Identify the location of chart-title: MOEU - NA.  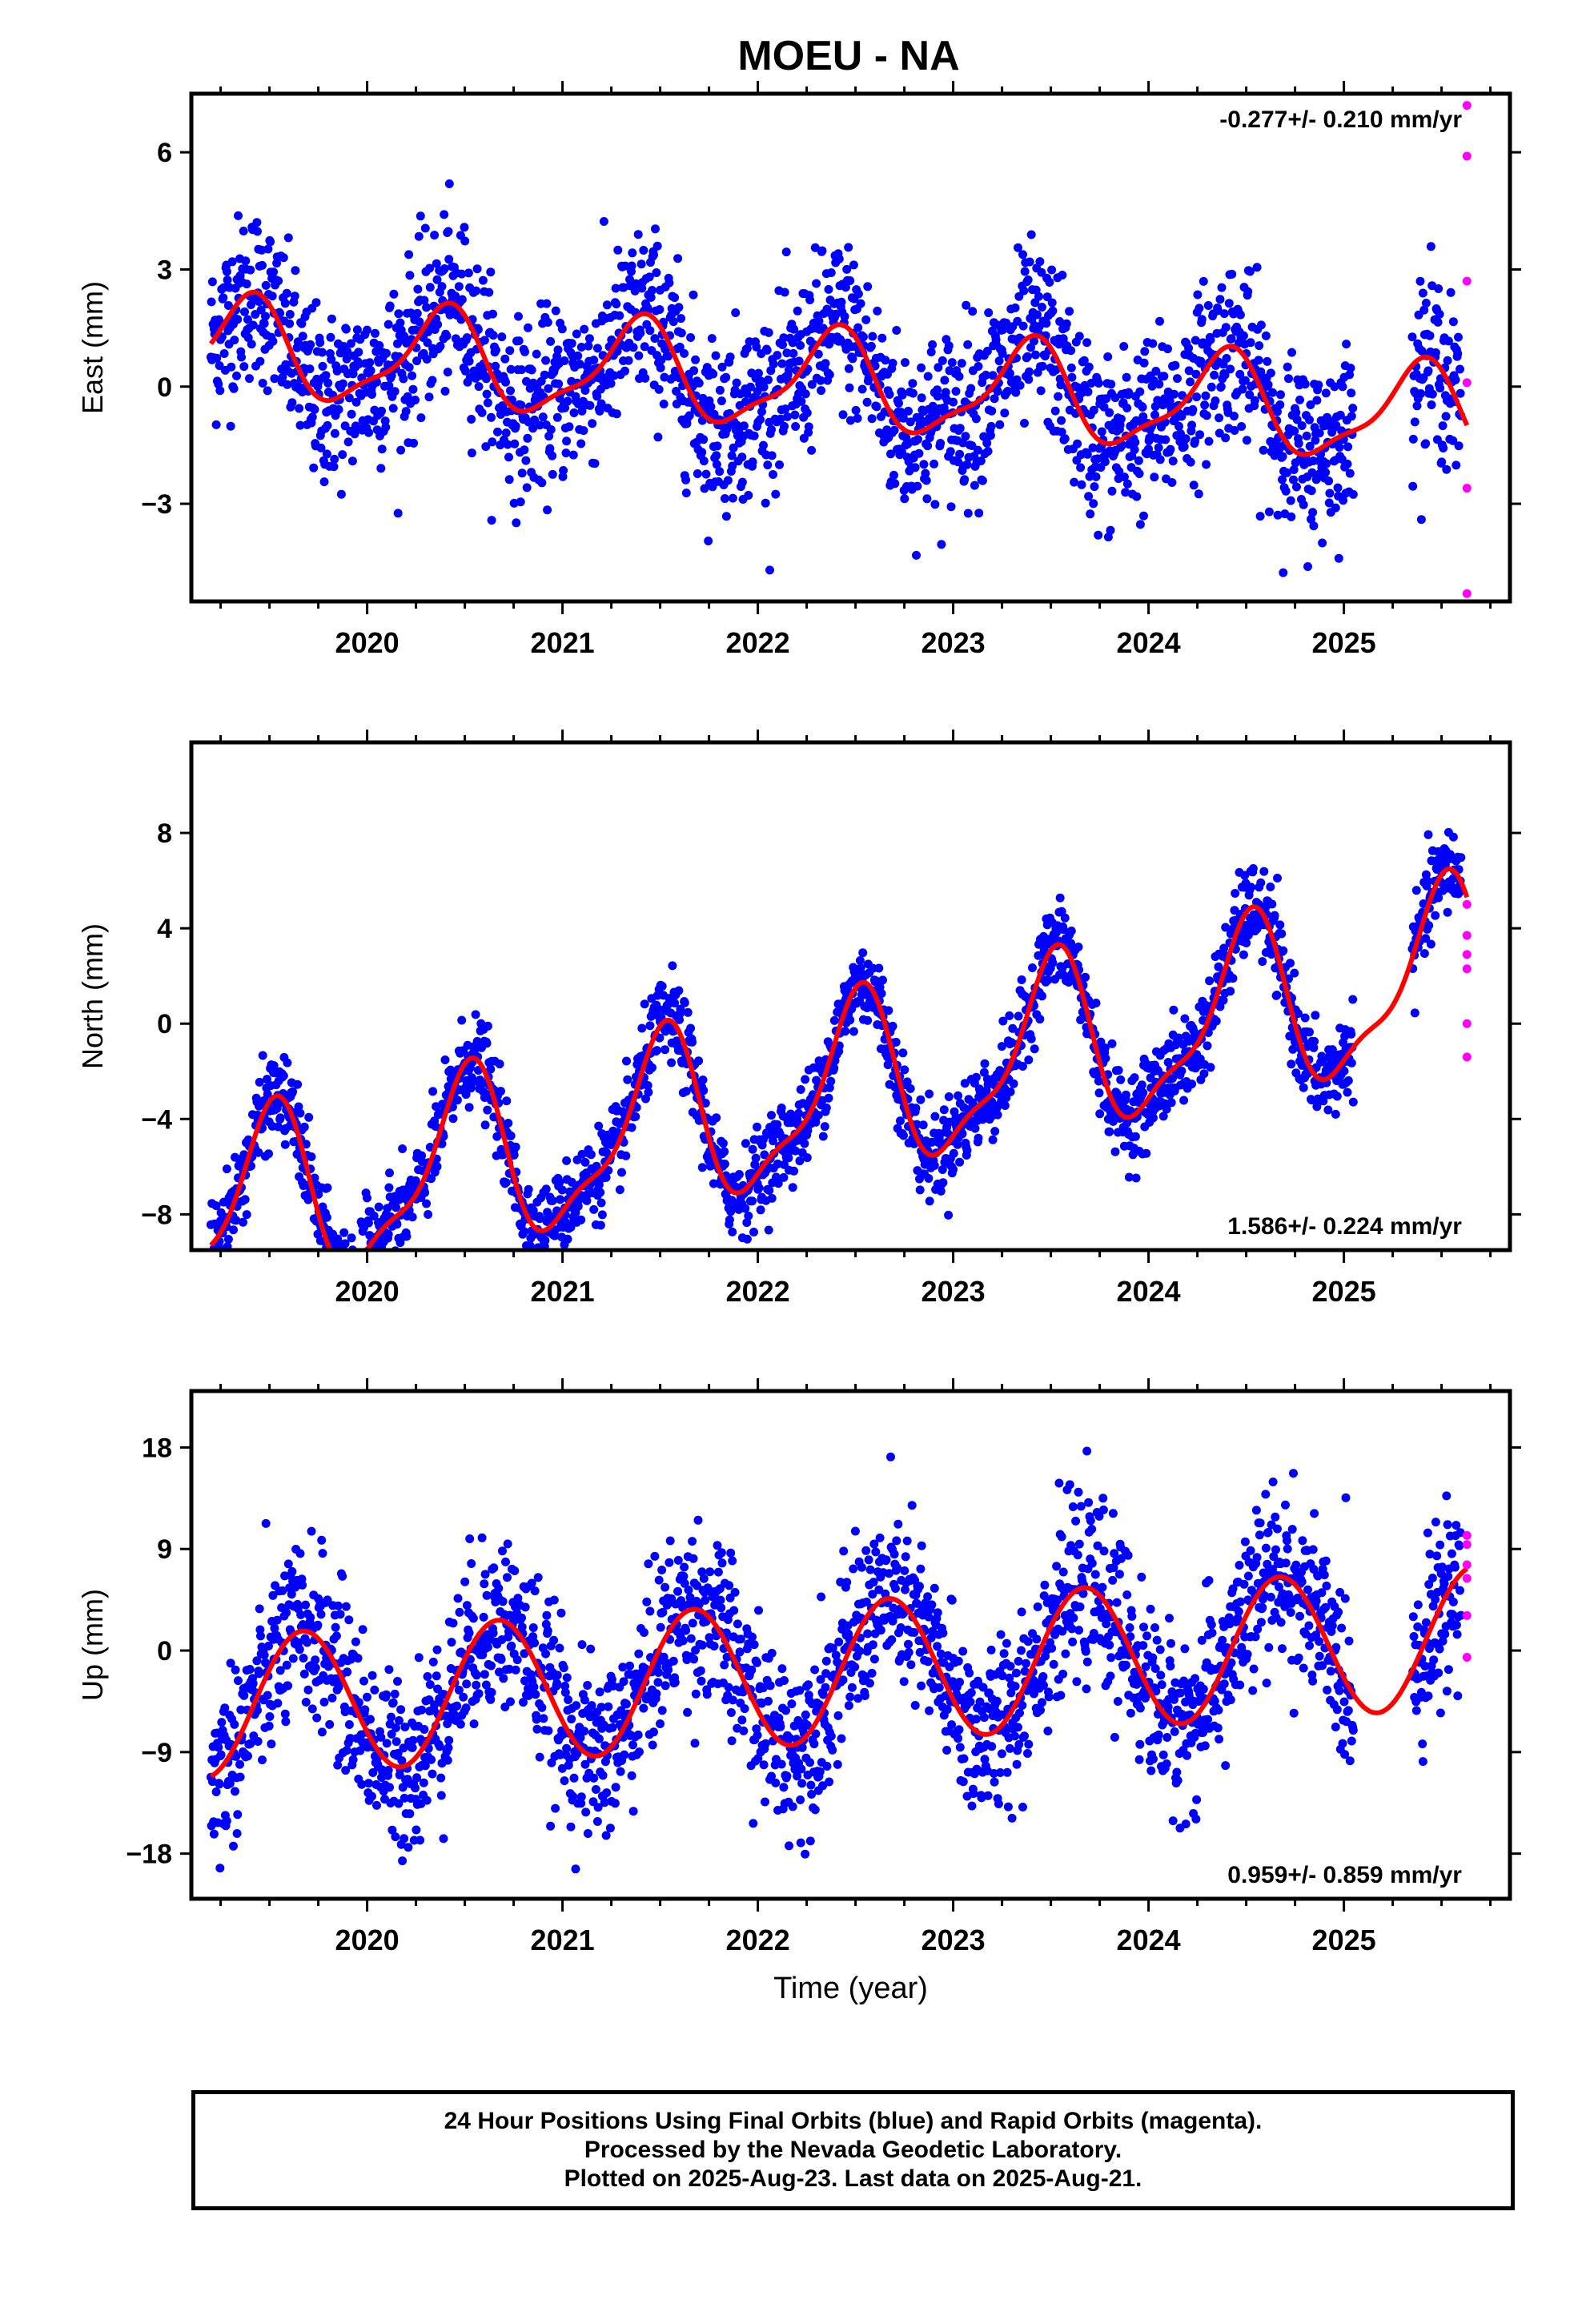
(848, 56).